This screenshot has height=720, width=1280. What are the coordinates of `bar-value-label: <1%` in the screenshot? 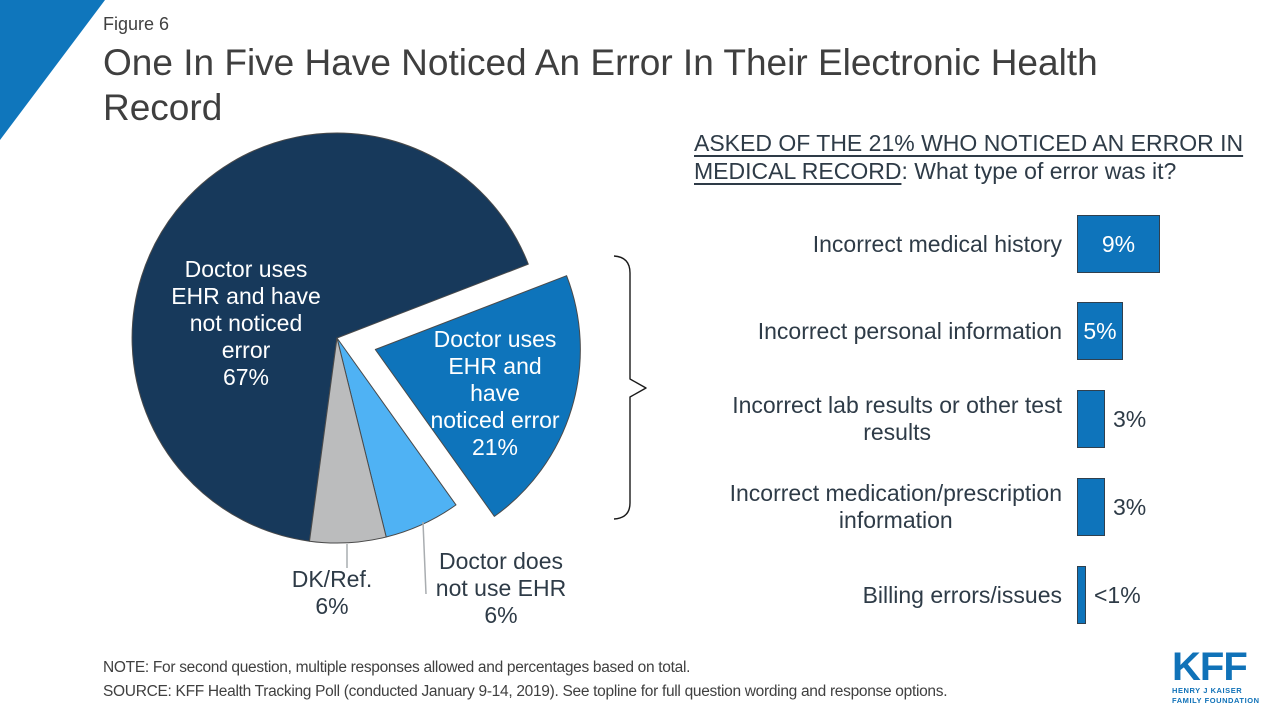 It's located at (1117, 594).